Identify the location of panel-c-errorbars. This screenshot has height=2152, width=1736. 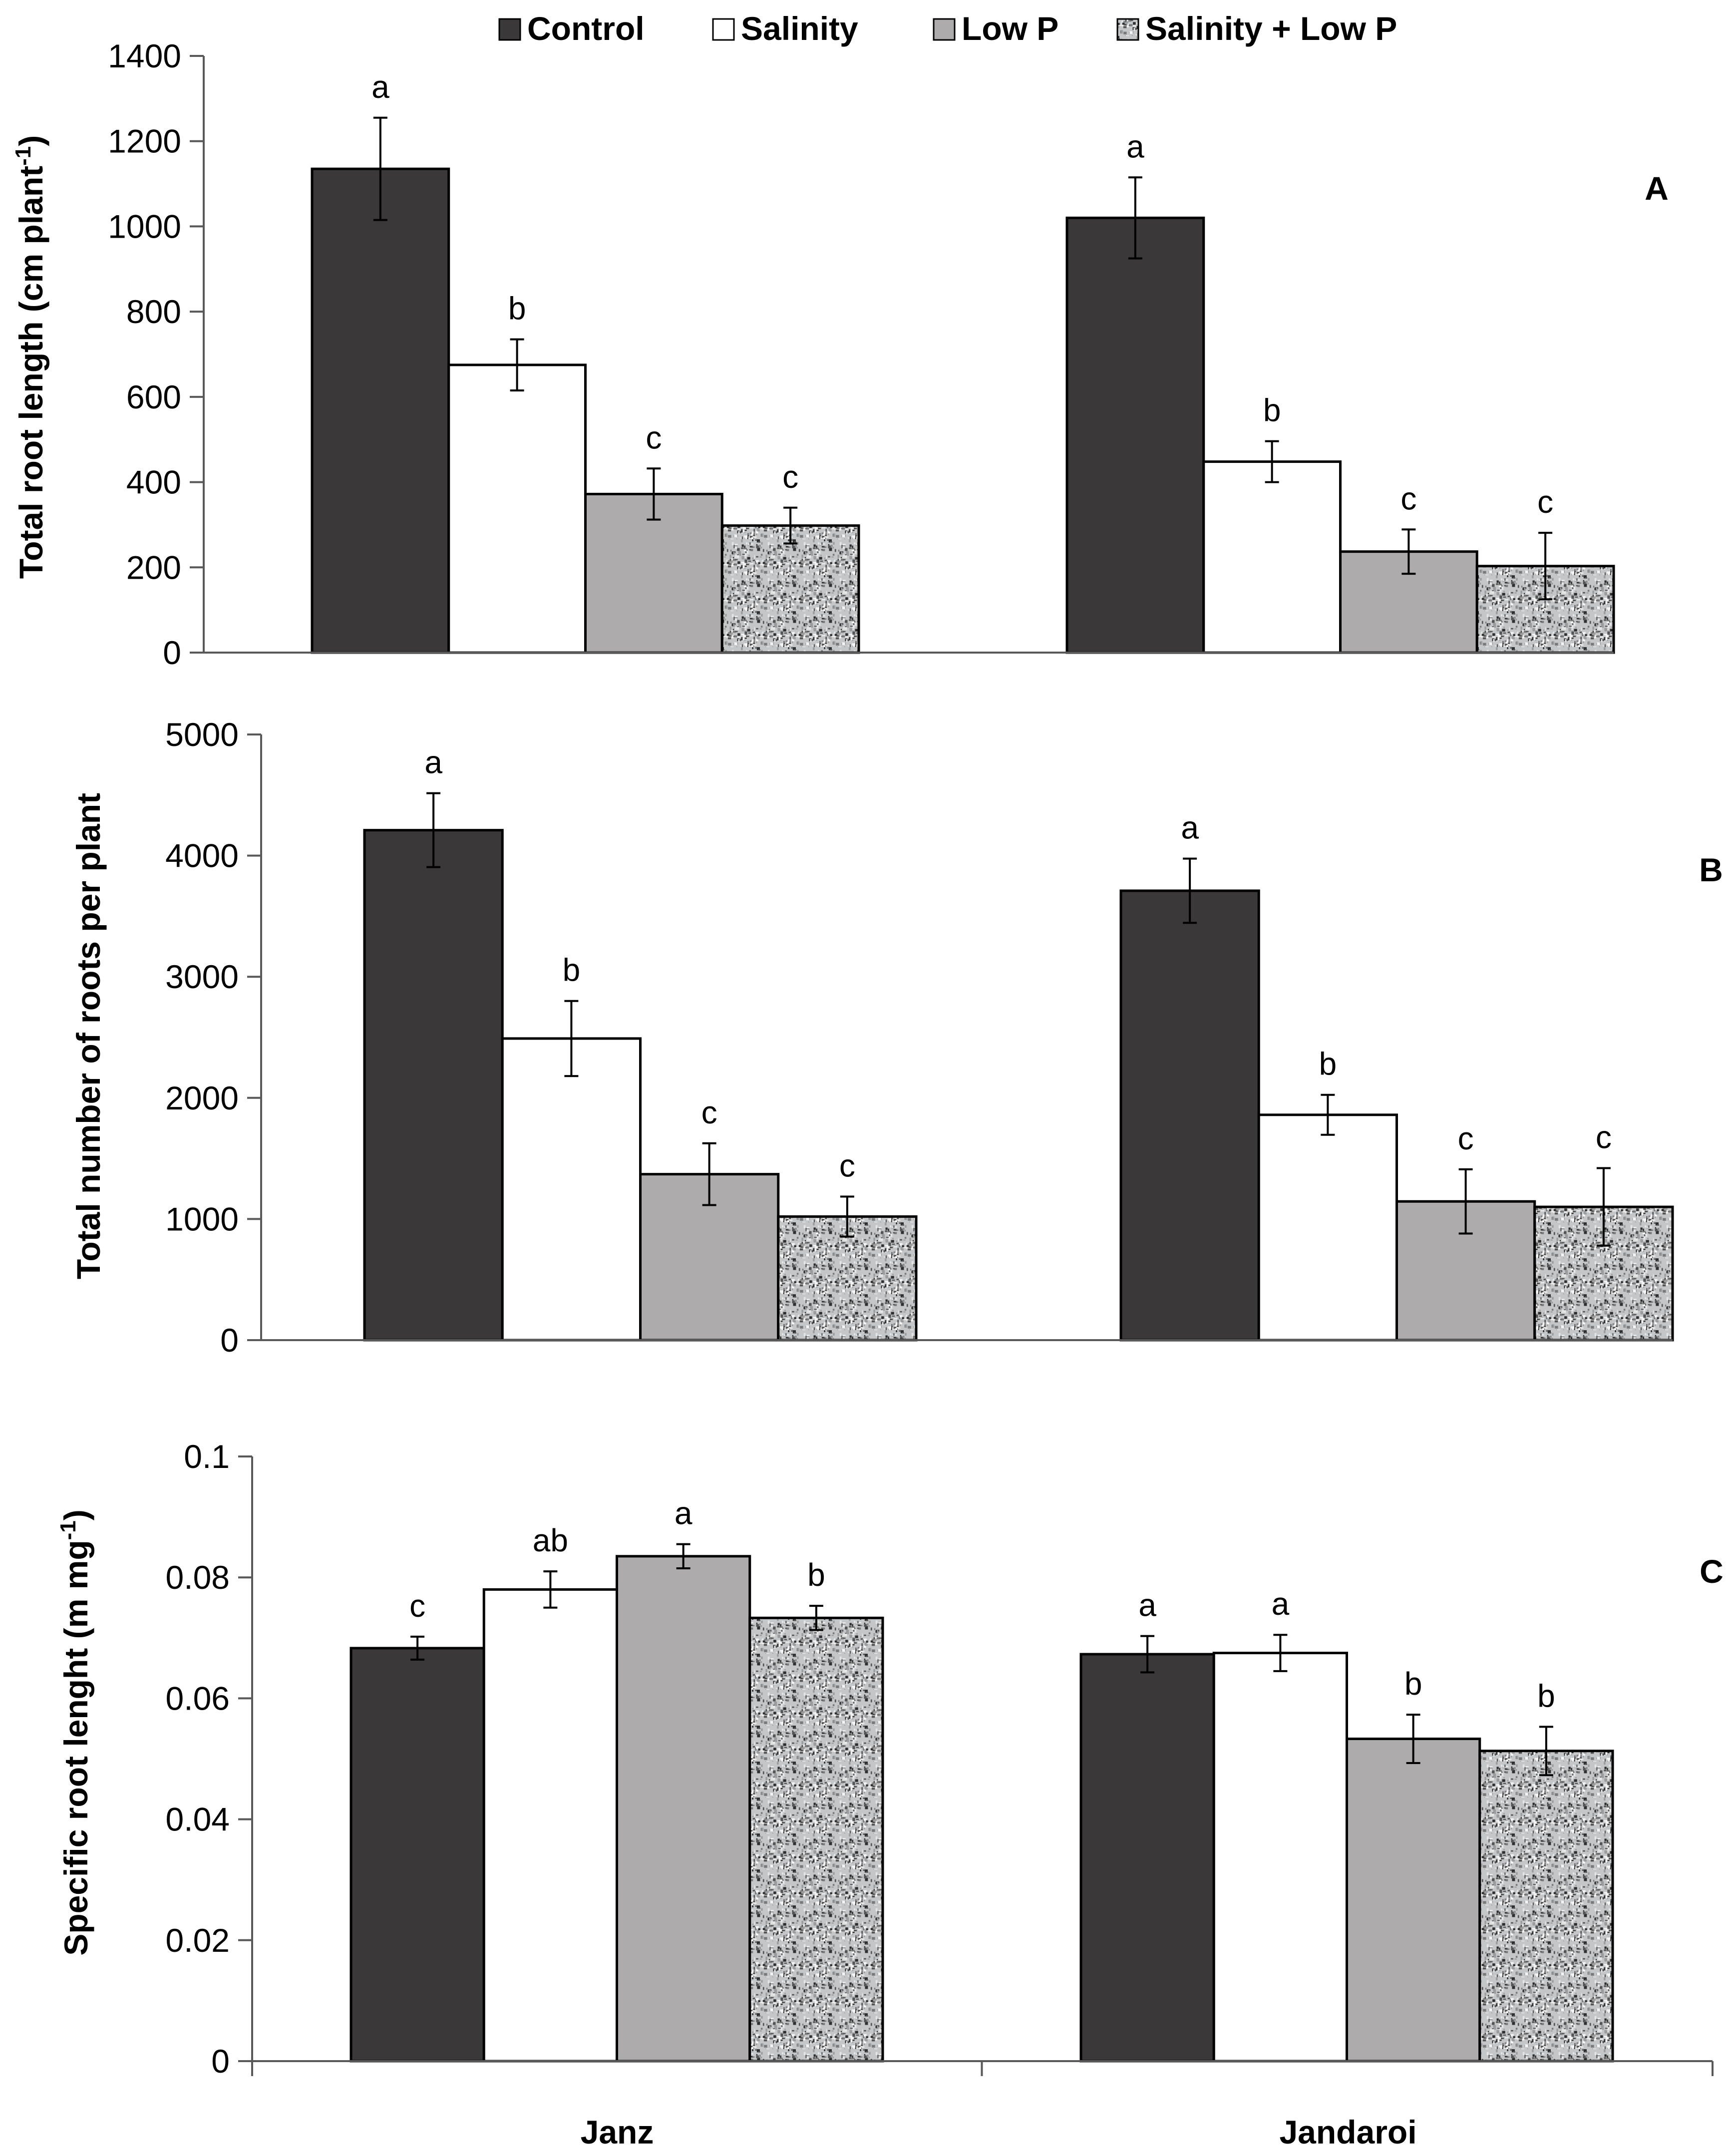
(981, 1660).